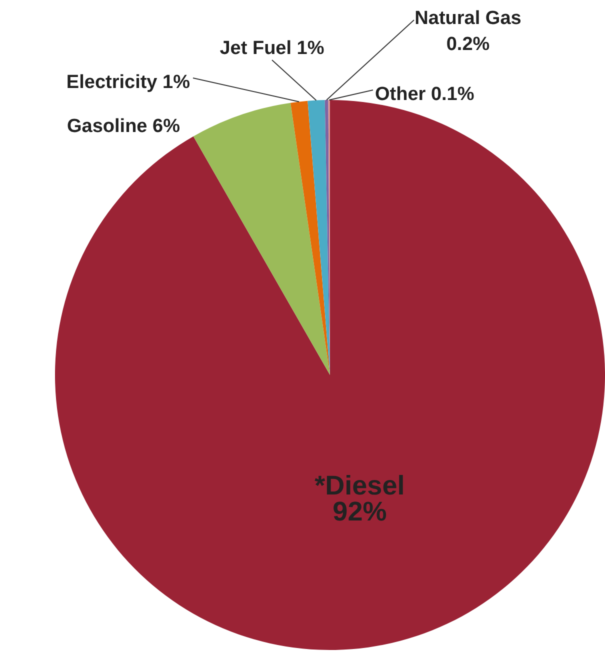 This screenshot has height=652, width=605. What do you see at coordinates (468, 44) in the screenshot?
I see `data-label: 0.2%` at bounding box center [468, 44].